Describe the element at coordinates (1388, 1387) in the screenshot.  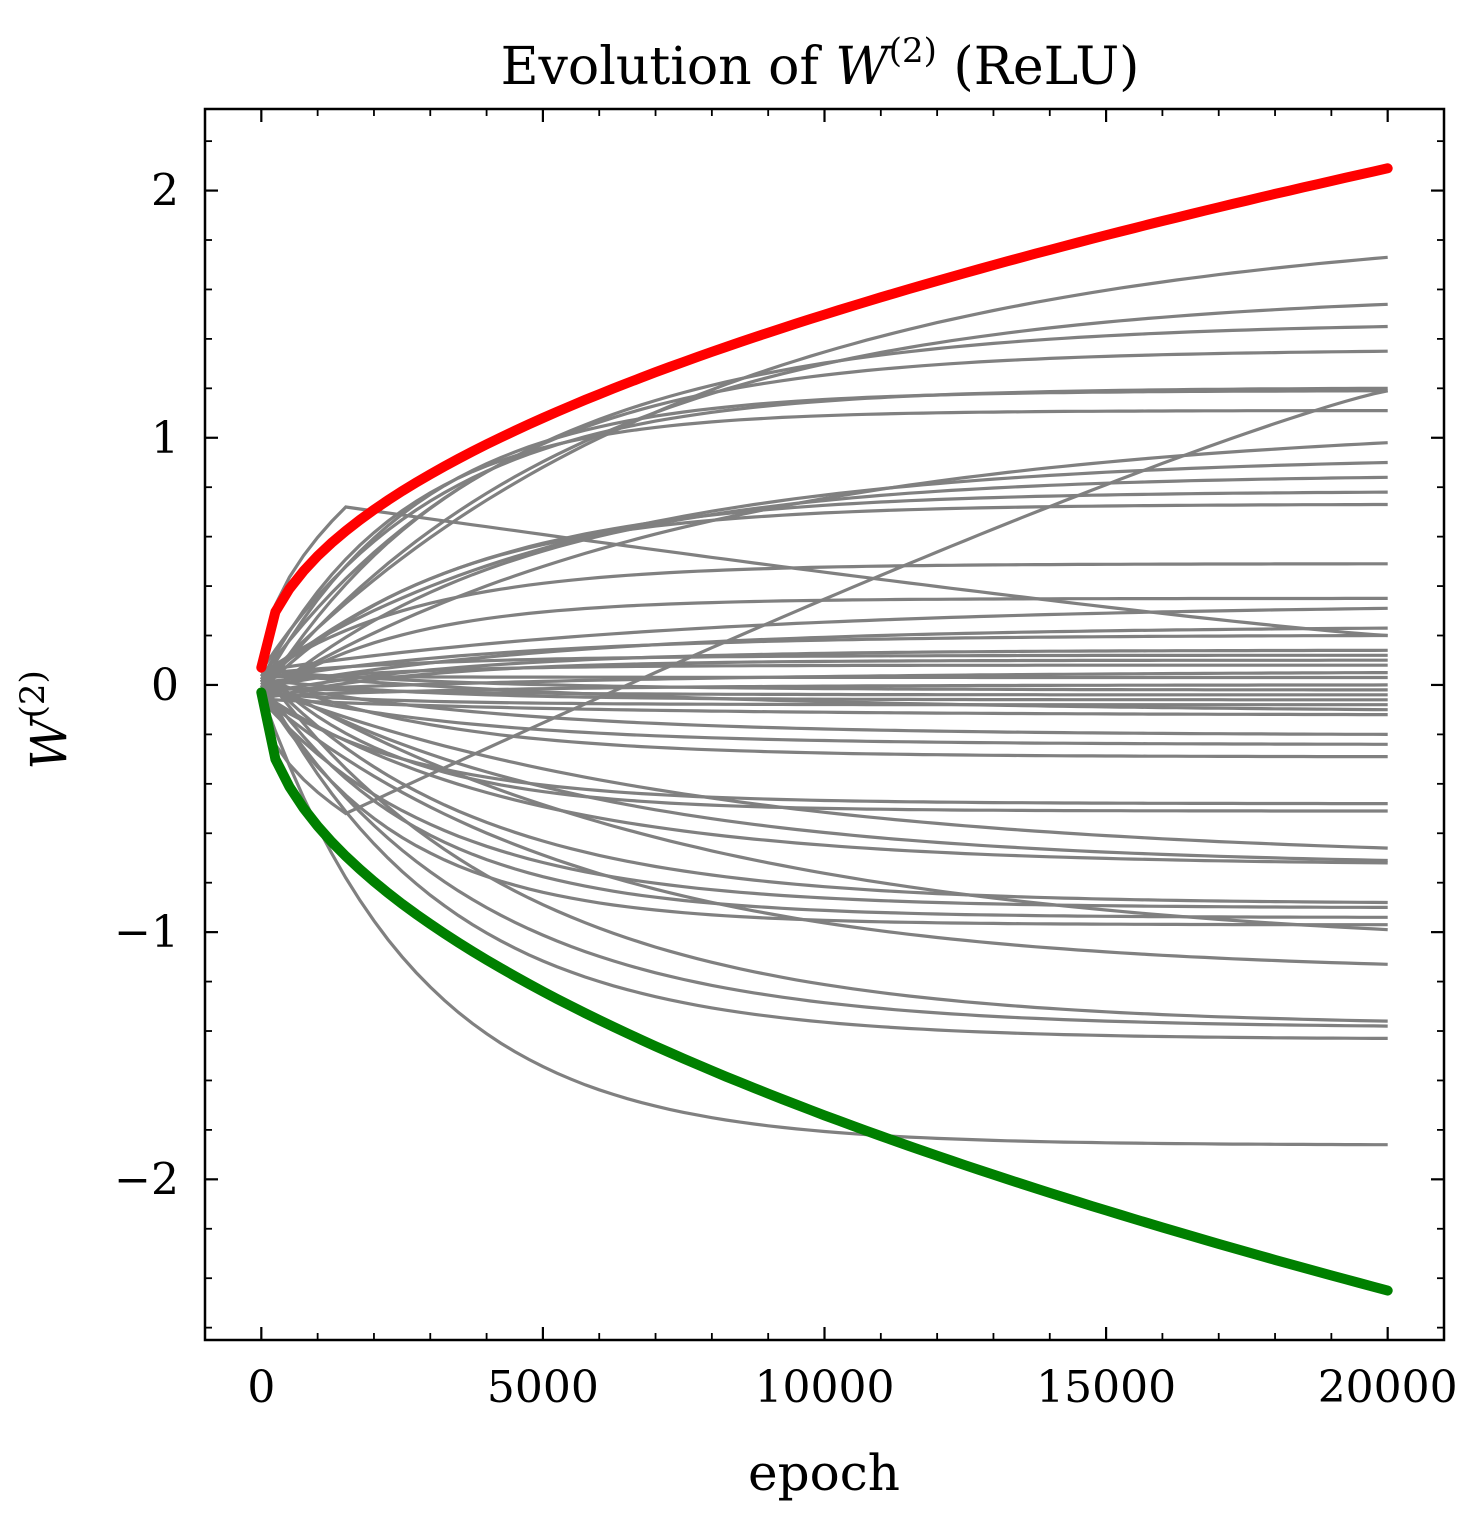
I see `x-tick-label: 20000` at that location.